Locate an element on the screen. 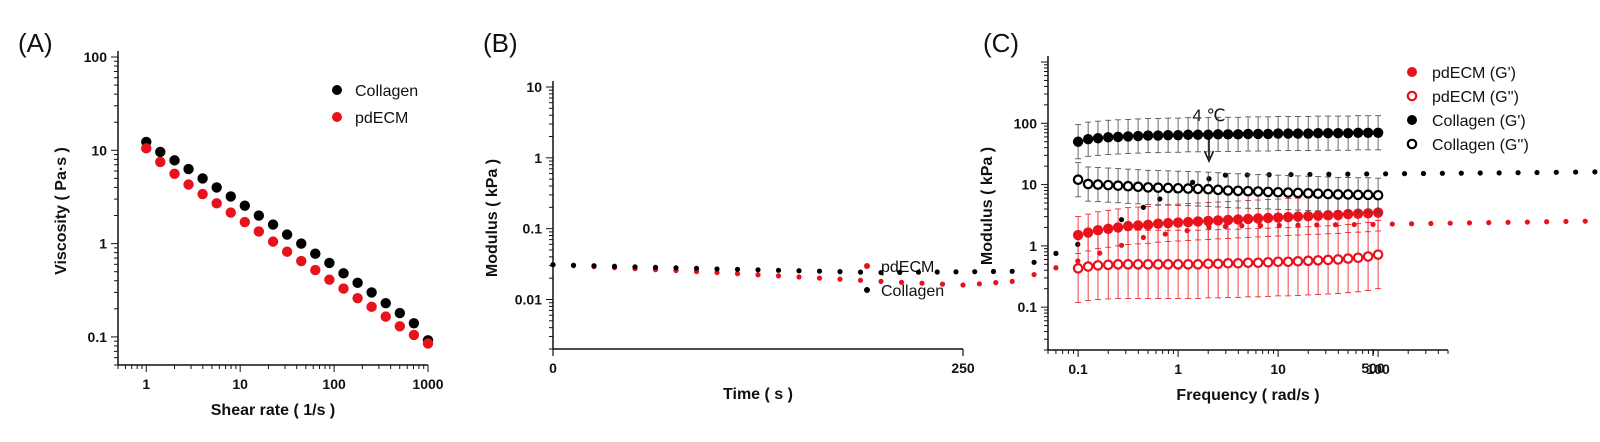 The image size is (1600, 442). y-tick-label: 0.1 is located at coordinates (533, 229).